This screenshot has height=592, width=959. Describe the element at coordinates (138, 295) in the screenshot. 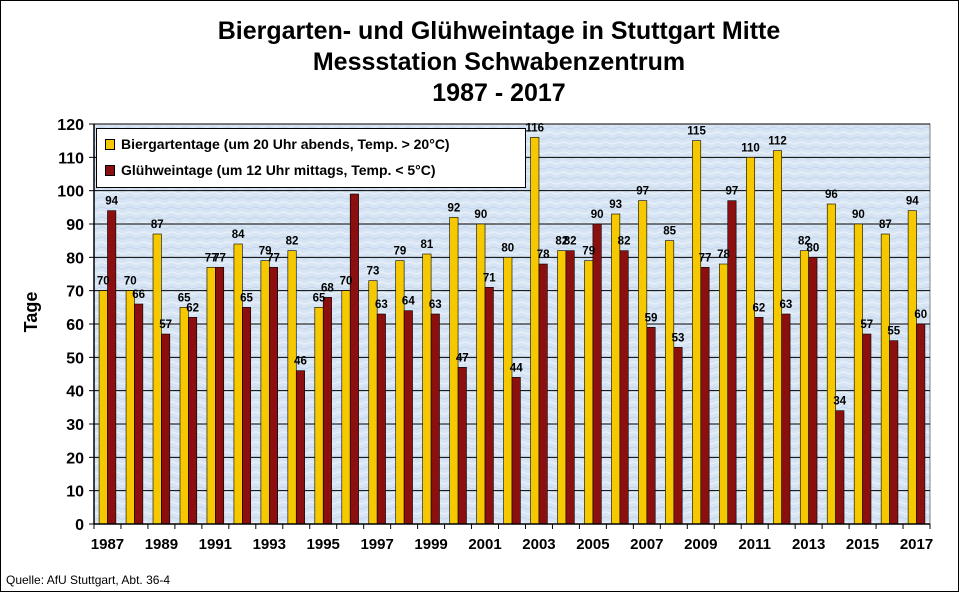

I see `data-label-gluehwein: 66` at that location.